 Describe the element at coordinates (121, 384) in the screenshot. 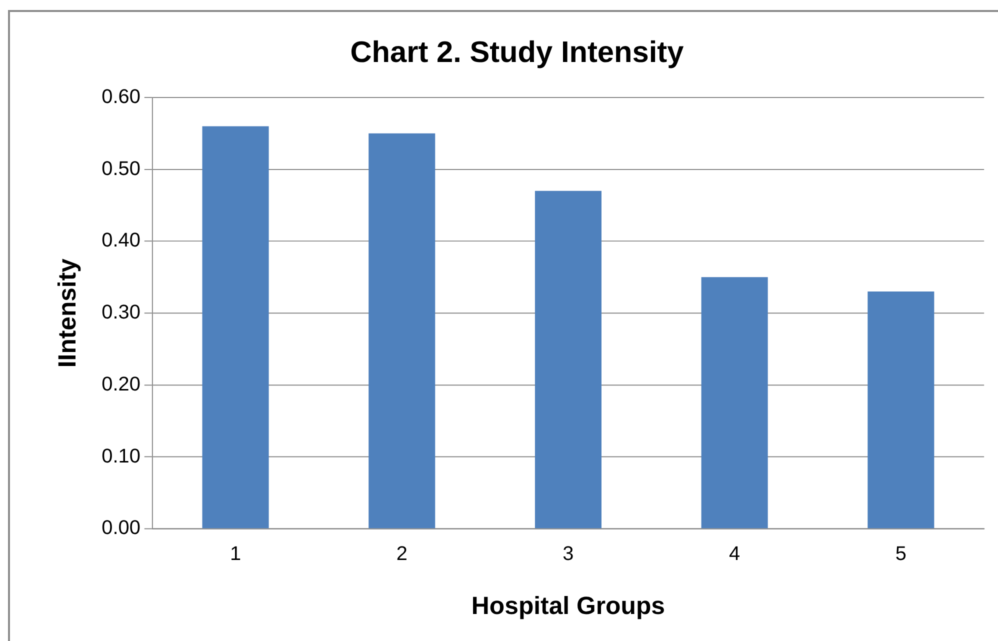

I see `y-tick-label: 0.20` at that location.